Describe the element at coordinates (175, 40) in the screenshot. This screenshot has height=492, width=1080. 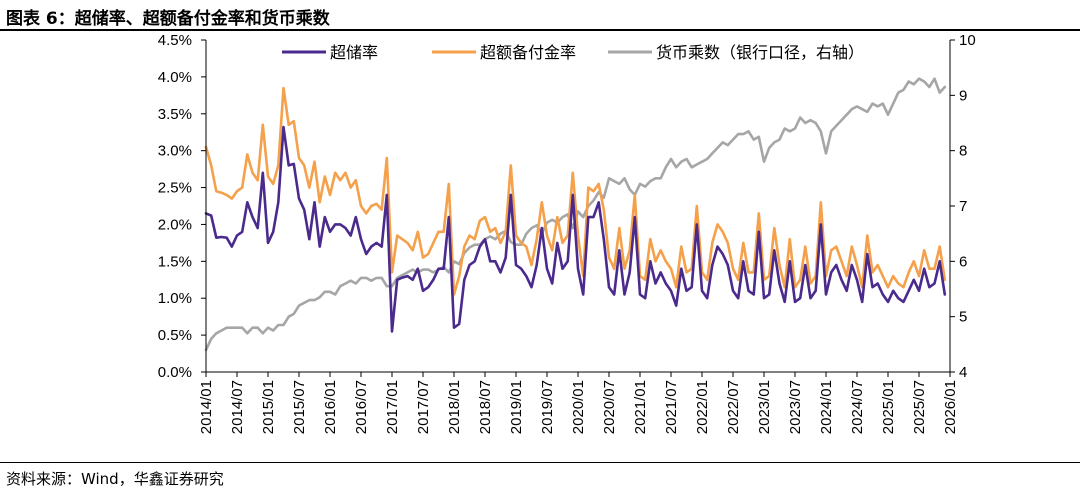
I see `left-tick-label: 4.5%` at that location.